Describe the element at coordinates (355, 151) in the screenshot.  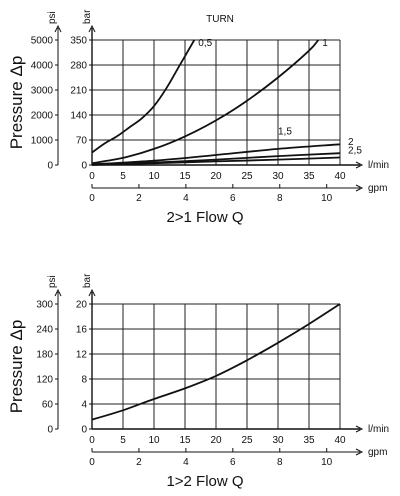
I see `series-label: 2,5` at that location.